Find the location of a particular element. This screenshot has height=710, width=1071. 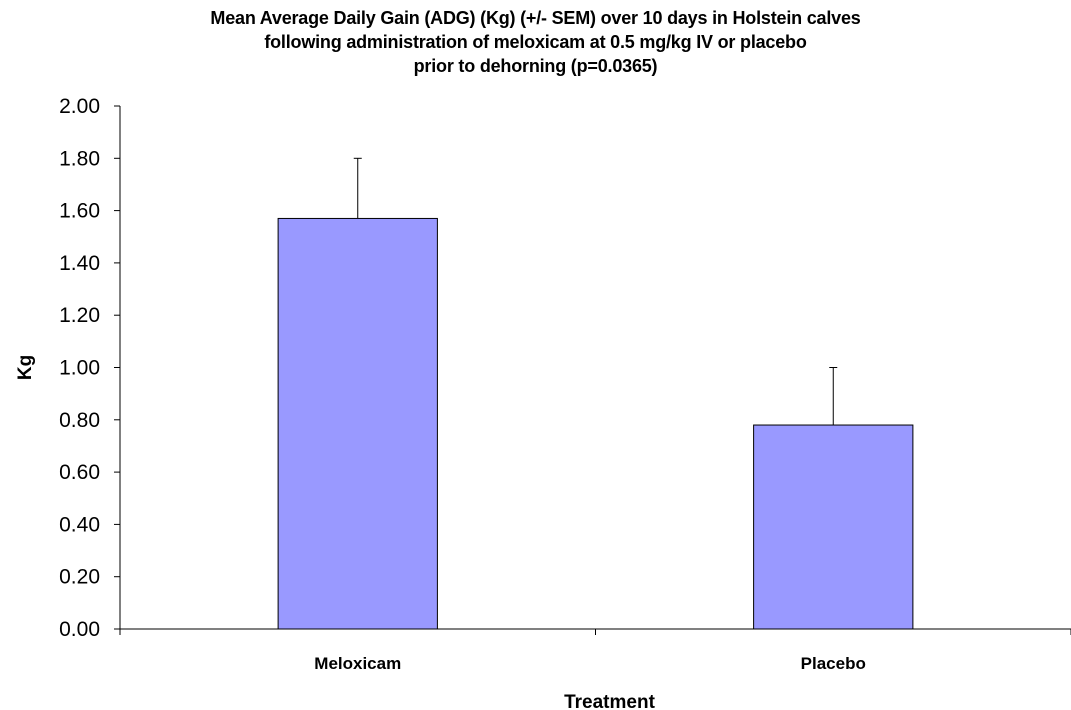

y-tick-label: 1.20 is located at coordinates (79, 315).